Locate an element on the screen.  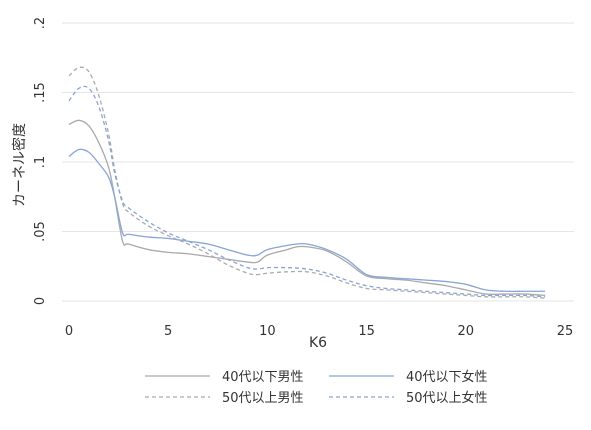
x-tick-label: 20 is located at coordinates (466, 331).